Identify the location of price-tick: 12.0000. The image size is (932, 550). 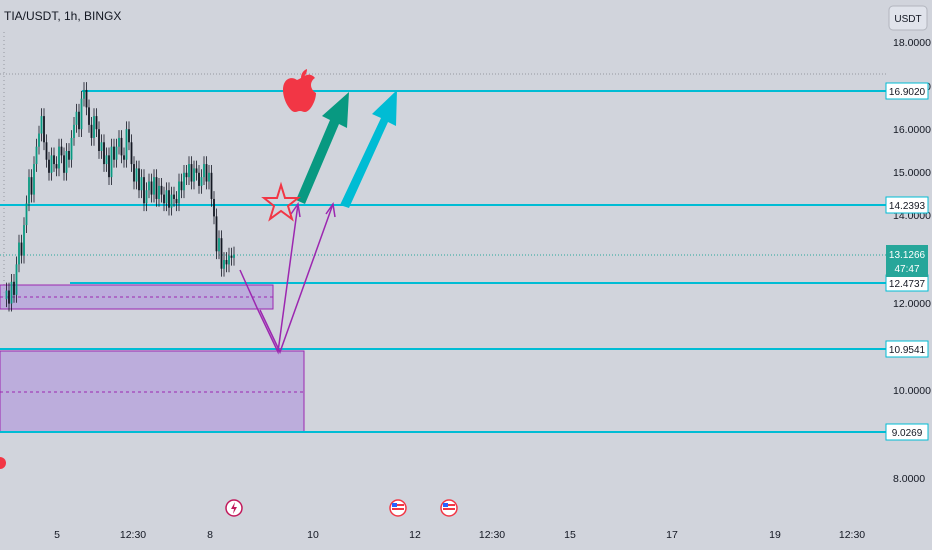
(912, 304).